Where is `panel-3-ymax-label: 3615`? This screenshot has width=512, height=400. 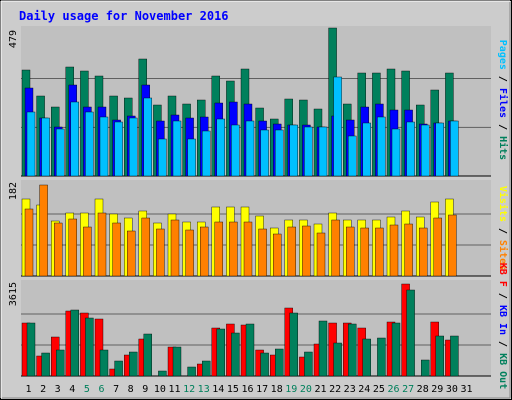 panel-3-ymax-label: 3615 is located at coordinates (13, 294).